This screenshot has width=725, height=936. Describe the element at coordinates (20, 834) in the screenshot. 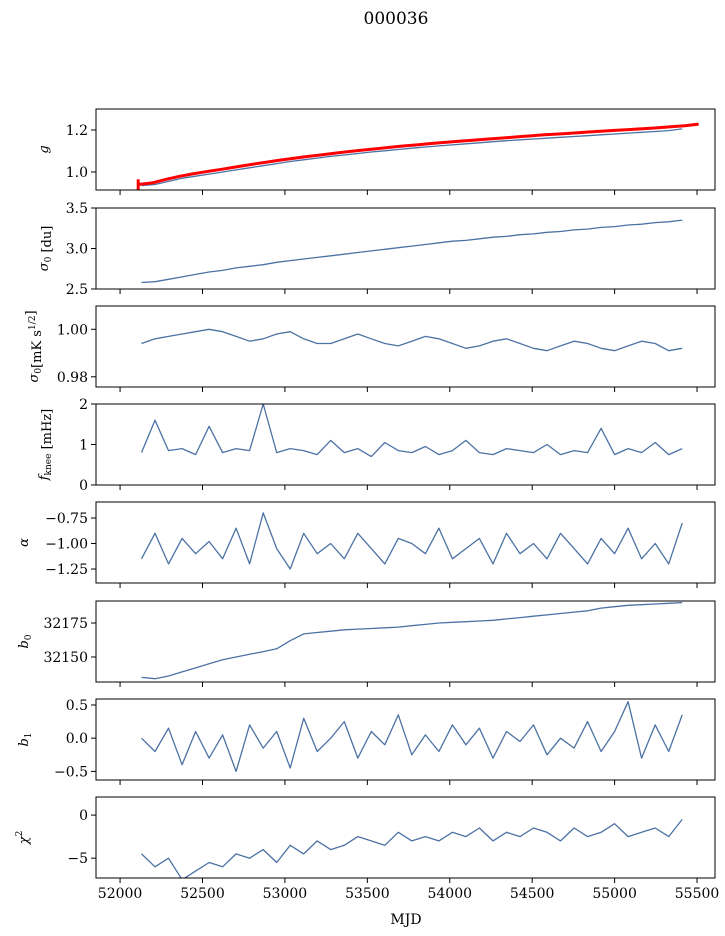

I see `y-label-superscript: 2` at that location.